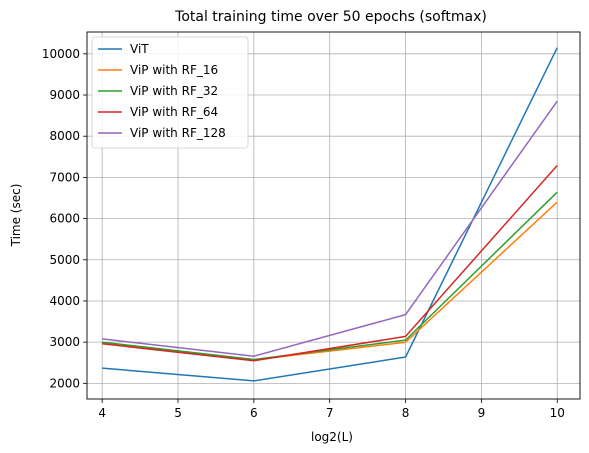 The height and width of the screenshot is (453, 589). Describe the element at coordinates (557, 413) in the screenshot. I see `x-tick-label: 10` at that location.